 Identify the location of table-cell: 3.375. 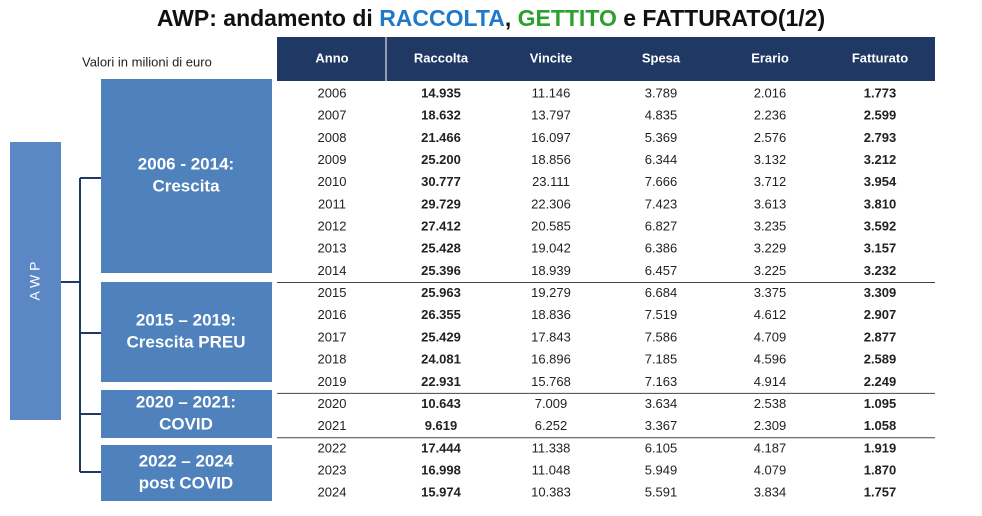
(770, 292).